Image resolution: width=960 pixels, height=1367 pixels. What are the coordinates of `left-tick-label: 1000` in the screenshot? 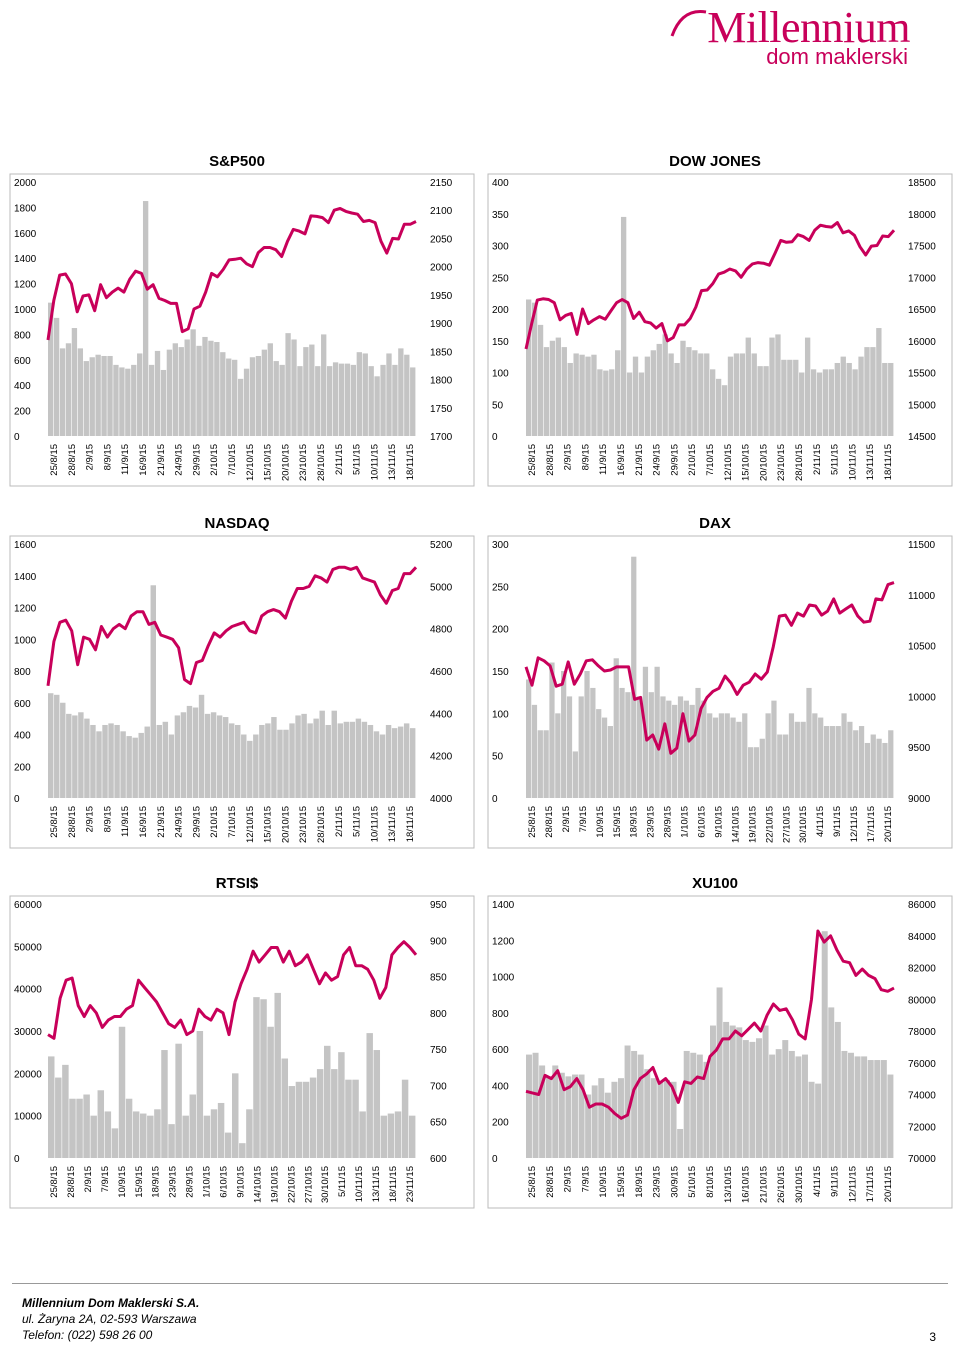 It's located at (503, 978).